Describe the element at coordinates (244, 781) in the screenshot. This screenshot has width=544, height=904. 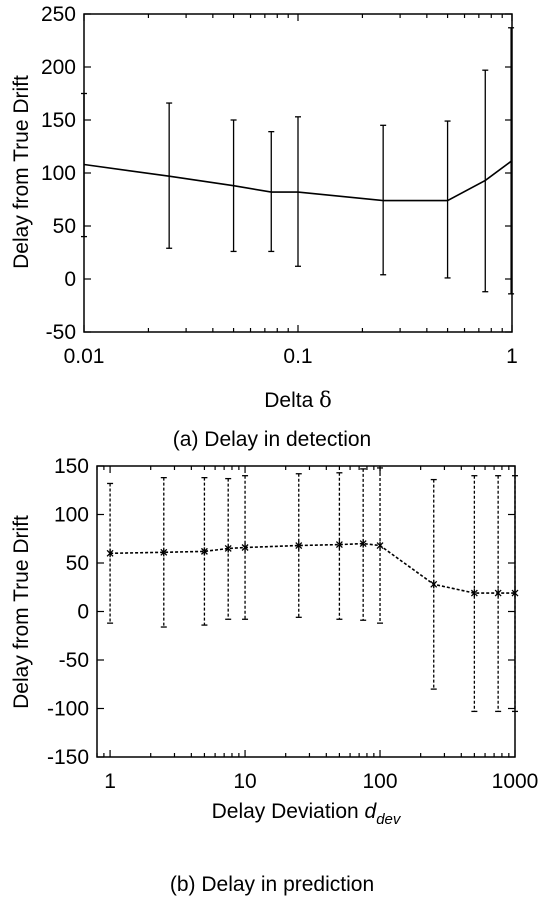
I see `x-tick-label: 10` at that location.